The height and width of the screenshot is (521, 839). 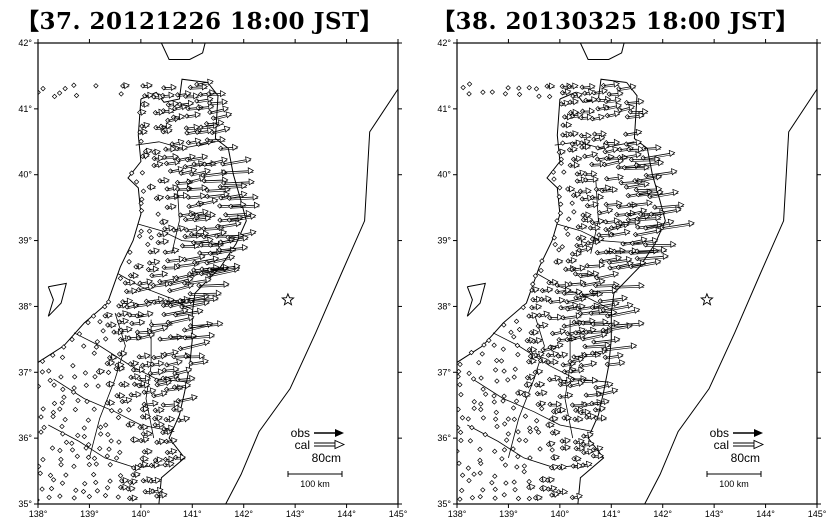 I want to click on lon-tick-label: 145°, so click(x=817, y=514).